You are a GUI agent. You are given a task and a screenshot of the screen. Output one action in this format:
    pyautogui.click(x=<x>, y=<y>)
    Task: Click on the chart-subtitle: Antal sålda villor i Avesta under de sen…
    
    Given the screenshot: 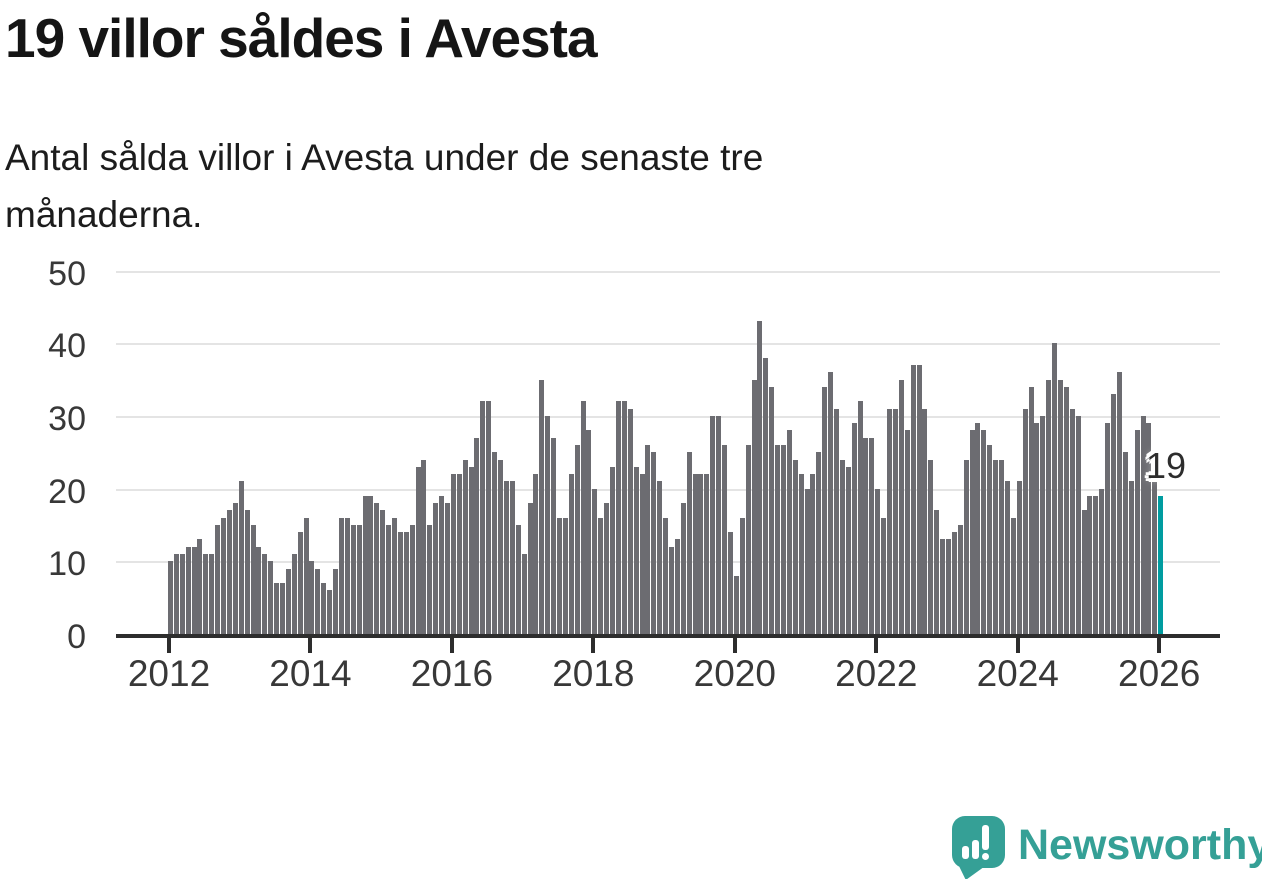 What is the action you would take?
    pyautogui.click(x=384, y=187)
    